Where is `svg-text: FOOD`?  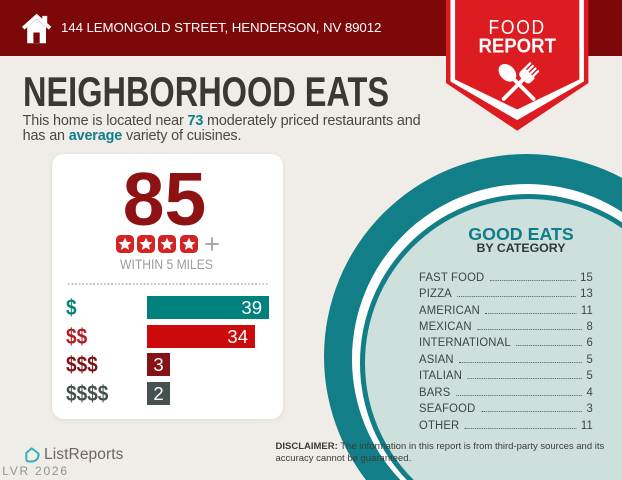
svg-text: FOOD is located at coordinates (518, 28).